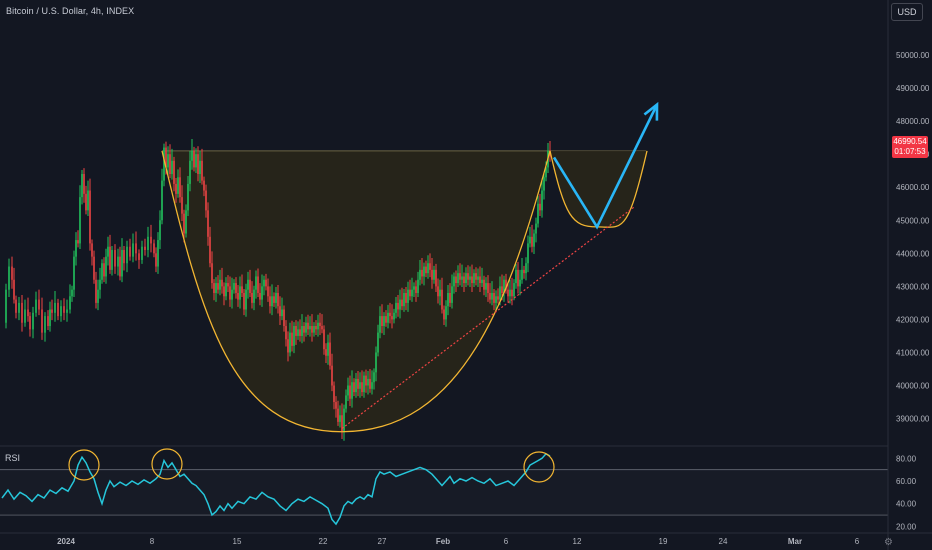  What do you see at coordinates (913, 121) in the screenshot?
I see `price-tick-label: 48000.00` at bounding box center [913, 121].